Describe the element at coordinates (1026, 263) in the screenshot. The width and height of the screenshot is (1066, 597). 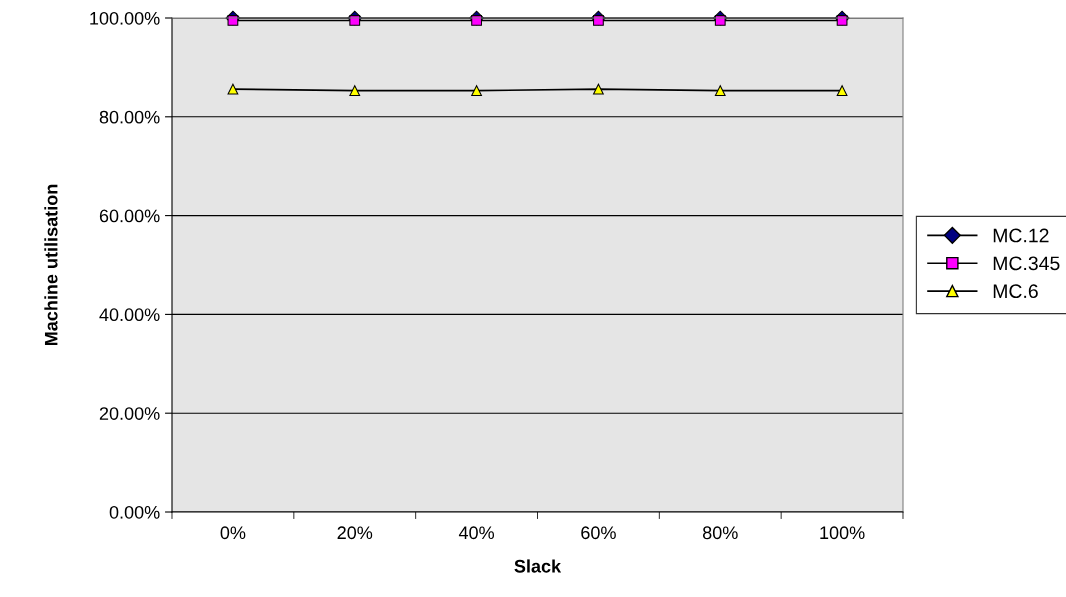
I see `legend-label: MC.345` at that location.